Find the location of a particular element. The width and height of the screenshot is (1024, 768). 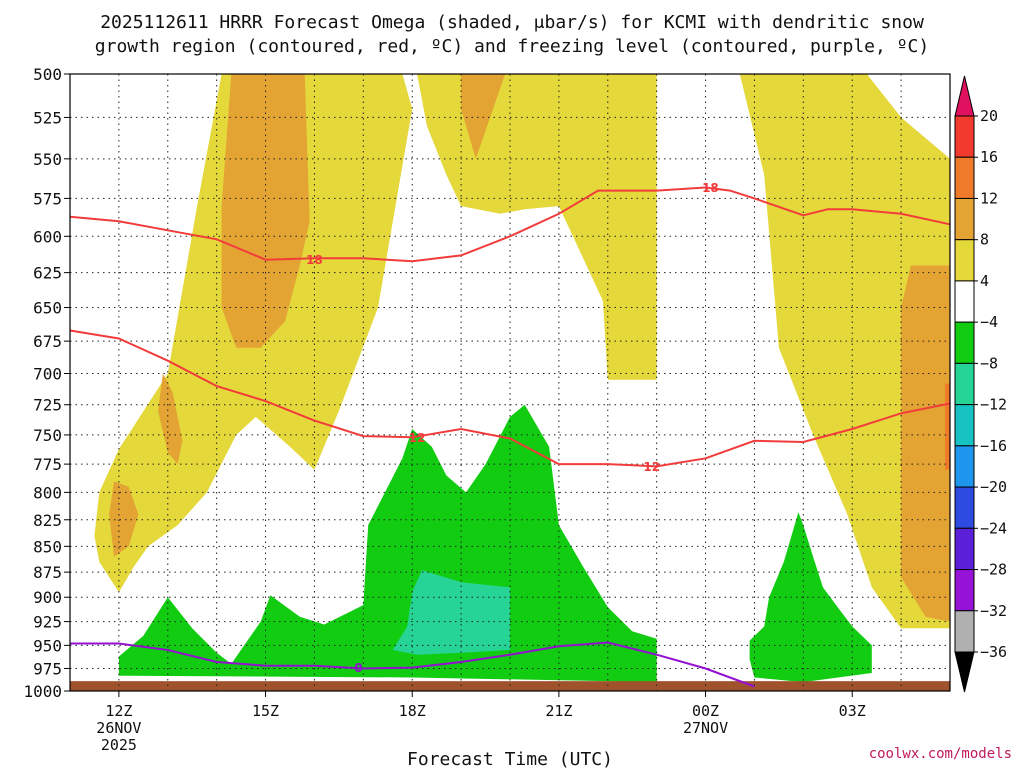

y-tick-label: 525 is located at coordinates (47, 117).